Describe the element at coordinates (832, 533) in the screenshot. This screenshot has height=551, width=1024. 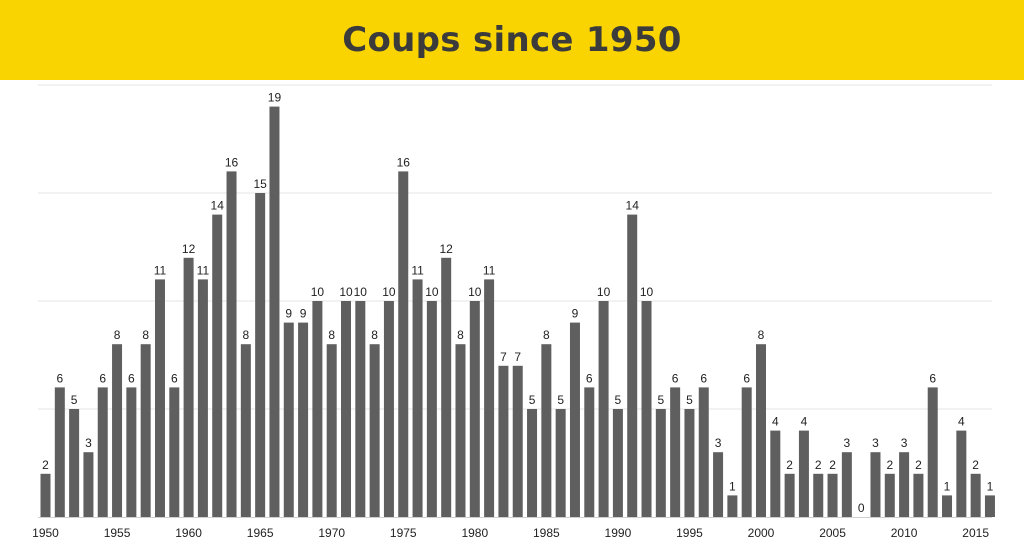
I see `x-tick-label: 2005` at that location.